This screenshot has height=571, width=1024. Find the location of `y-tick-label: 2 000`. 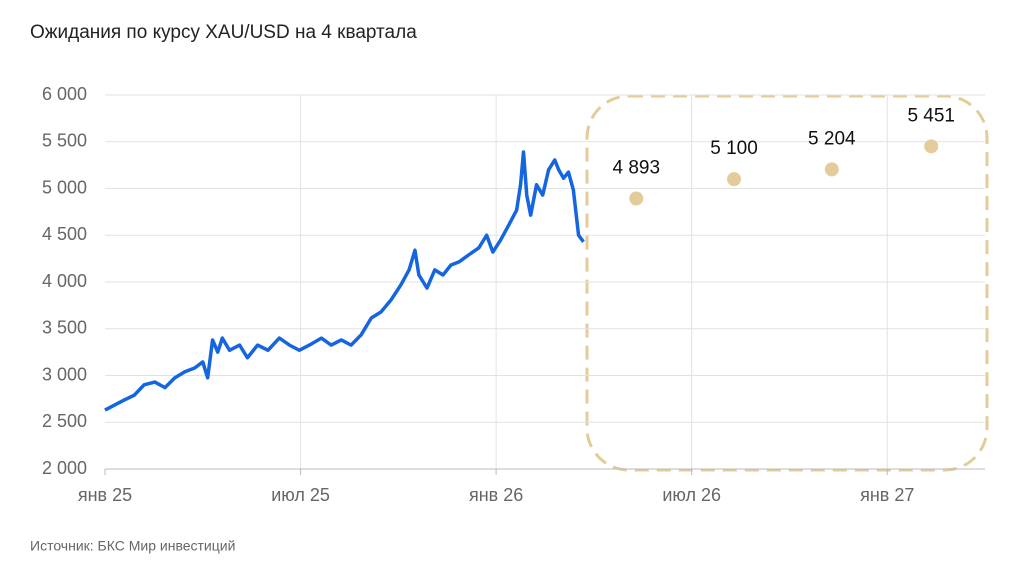

y-tick-label: 2 000 is located at coordinates (64, 468).